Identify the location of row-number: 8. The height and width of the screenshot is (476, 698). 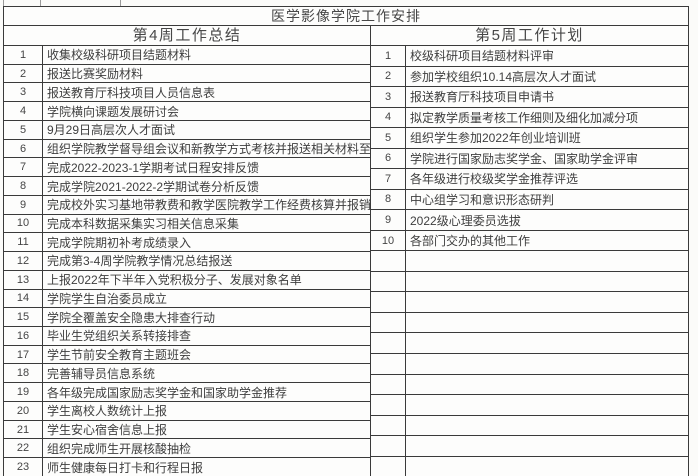
(388, 199).